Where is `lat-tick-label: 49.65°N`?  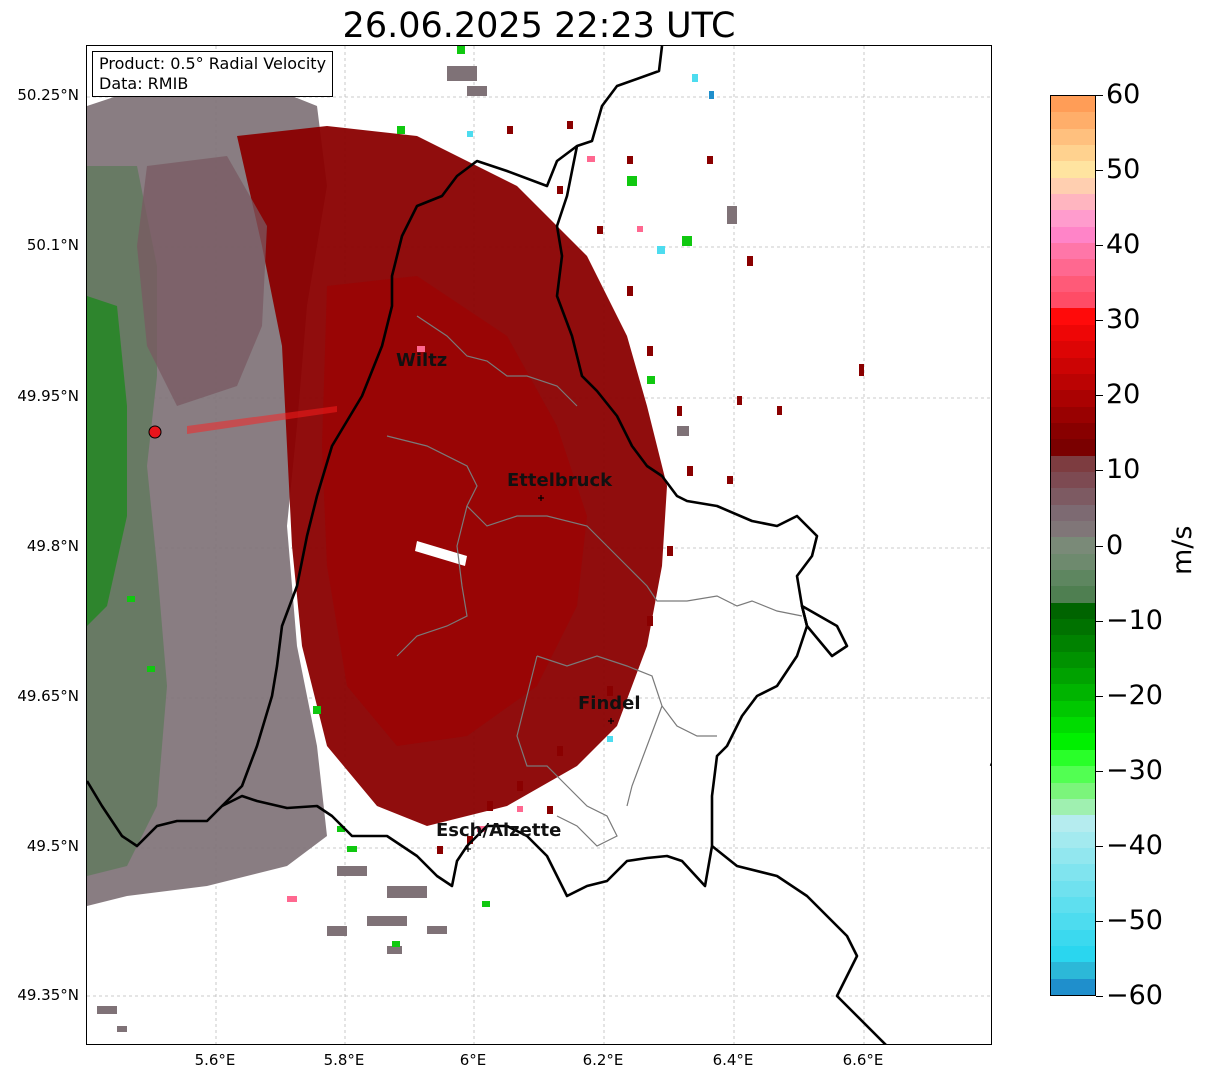
lat-tick-label: 49.65°N is located at coordinates (48, 696).